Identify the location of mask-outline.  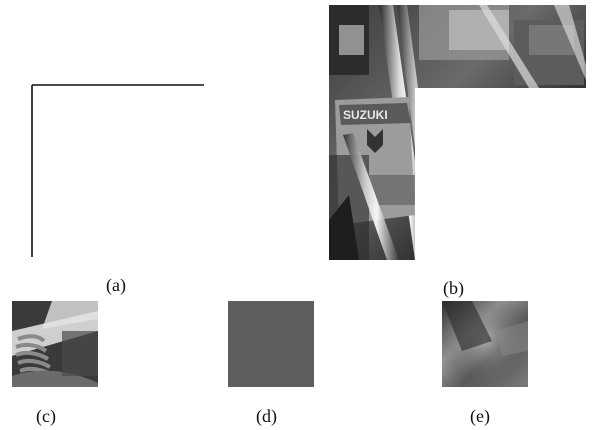
(117, 170).